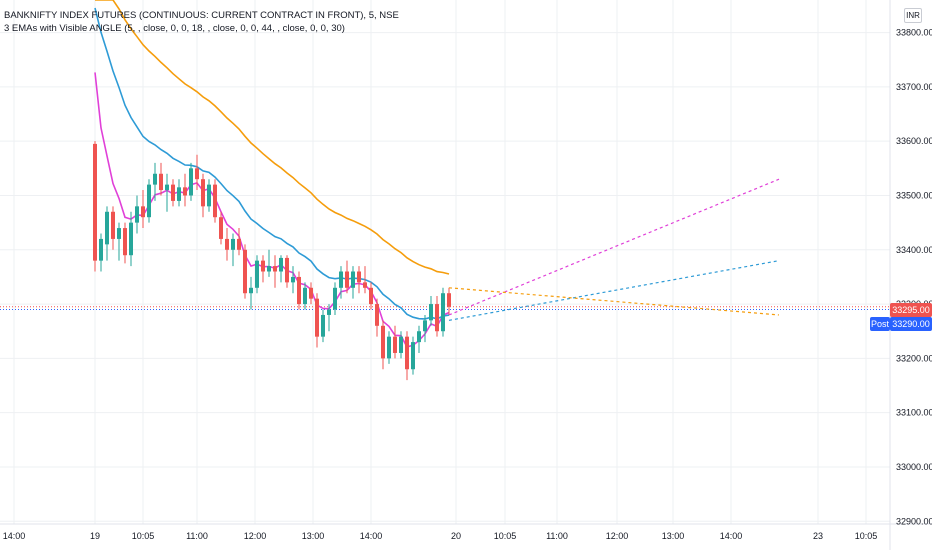  Describe the element at coordinates (911, 310) in the screenshot. I see `last-price-tag: 33295.00` at that location.